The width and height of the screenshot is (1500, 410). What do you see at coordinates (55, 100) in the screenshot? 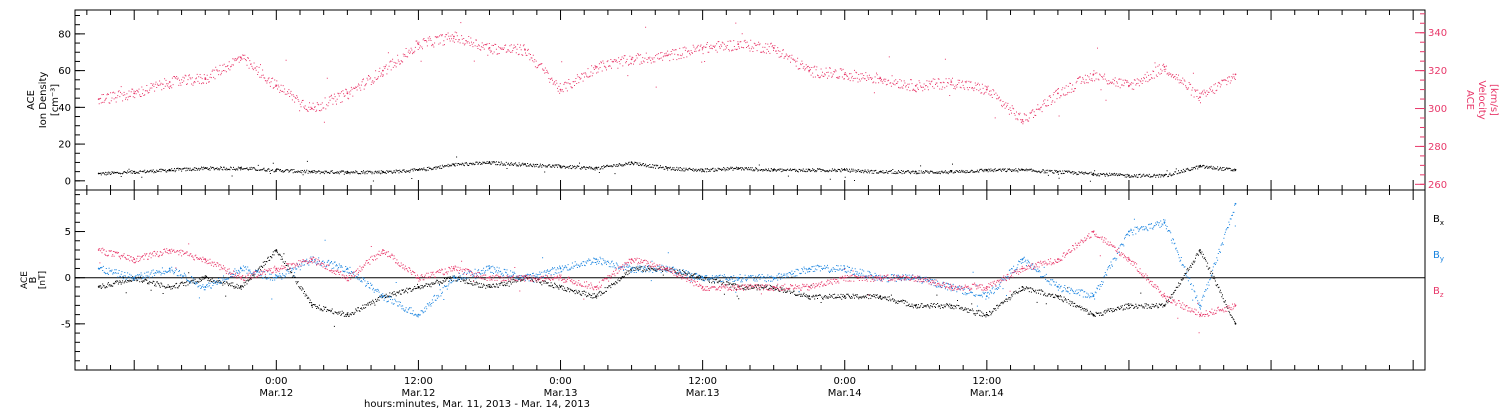
I see `top-ylabel-line: [cm⁻³]` at bounding box center [55, 100].